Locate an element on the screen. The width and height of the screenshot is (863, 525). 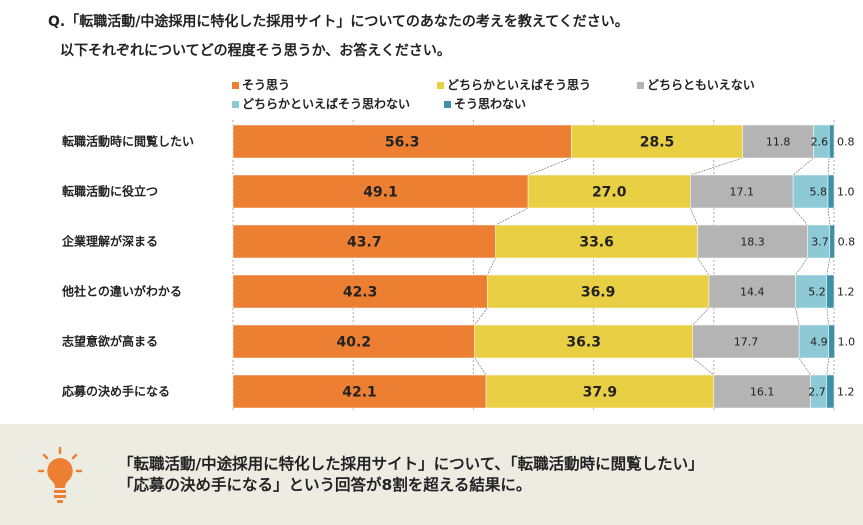
summary-line-2: 「応募の決め手になる」という回答が8割を超える結果に。 is located at coordinates (325, 485).